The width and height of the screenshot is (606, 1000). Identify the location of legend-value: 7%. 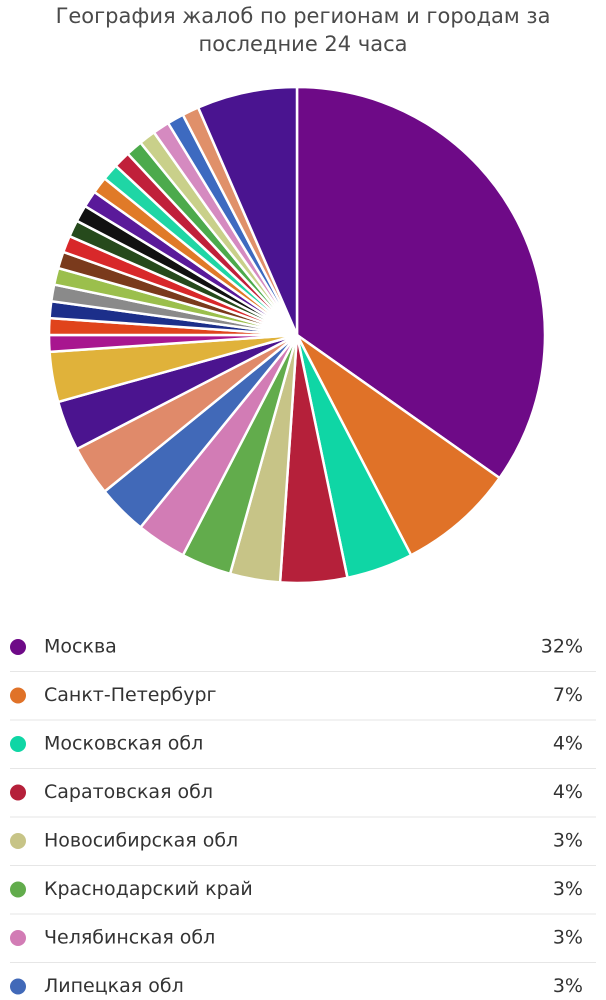
(568, 695).